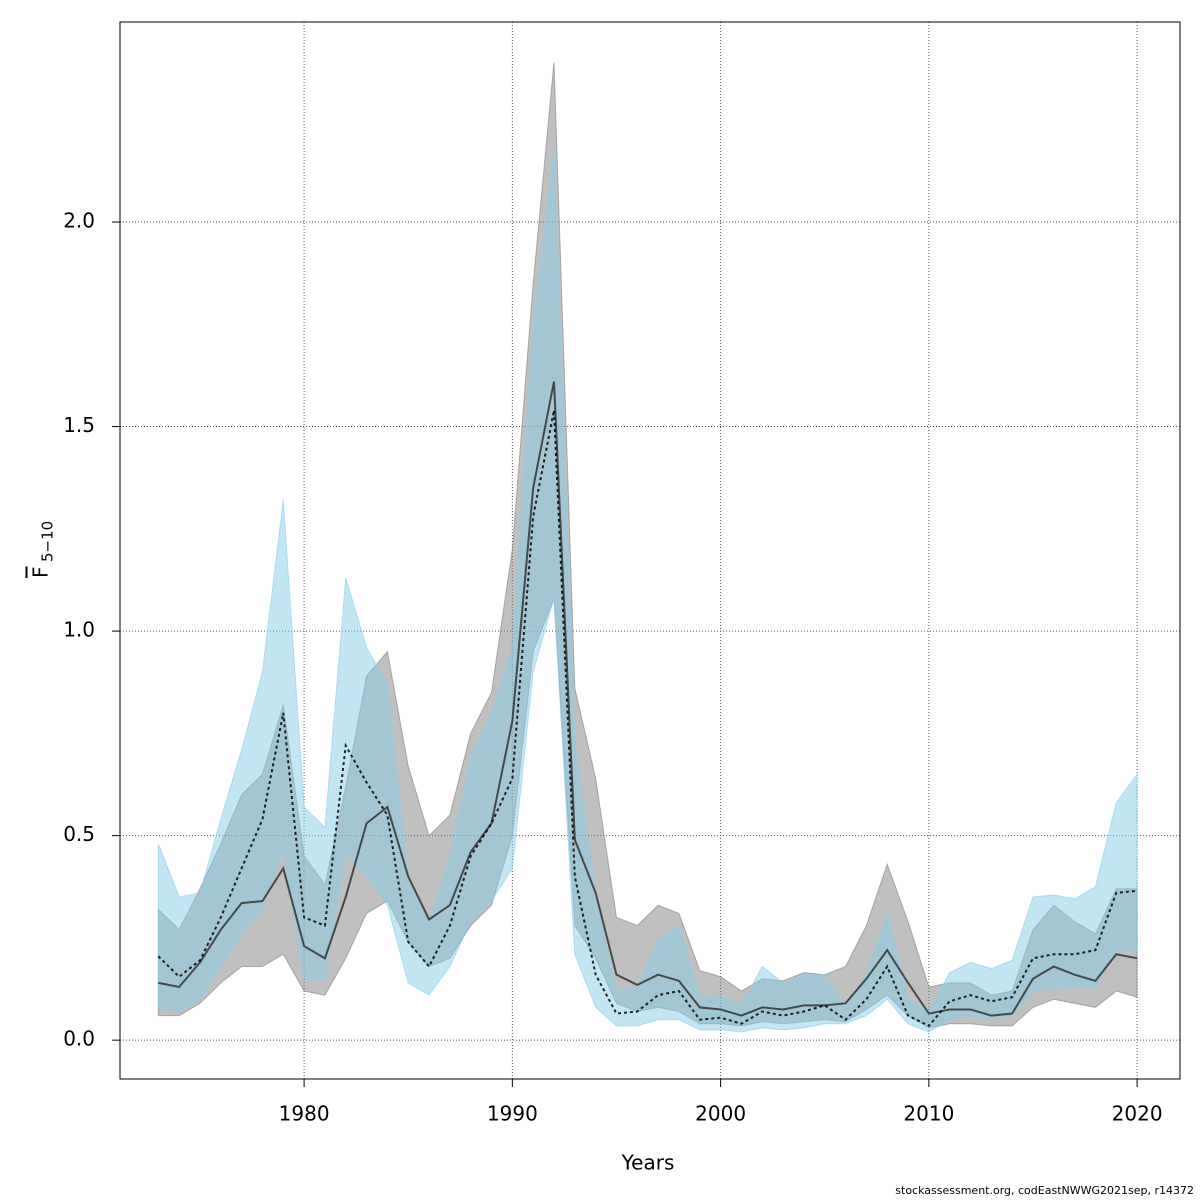 Image resolution: width=1200 pixels, height=1204 pixels. I want to click on x-axis-label: Years, so click(648, 1163).